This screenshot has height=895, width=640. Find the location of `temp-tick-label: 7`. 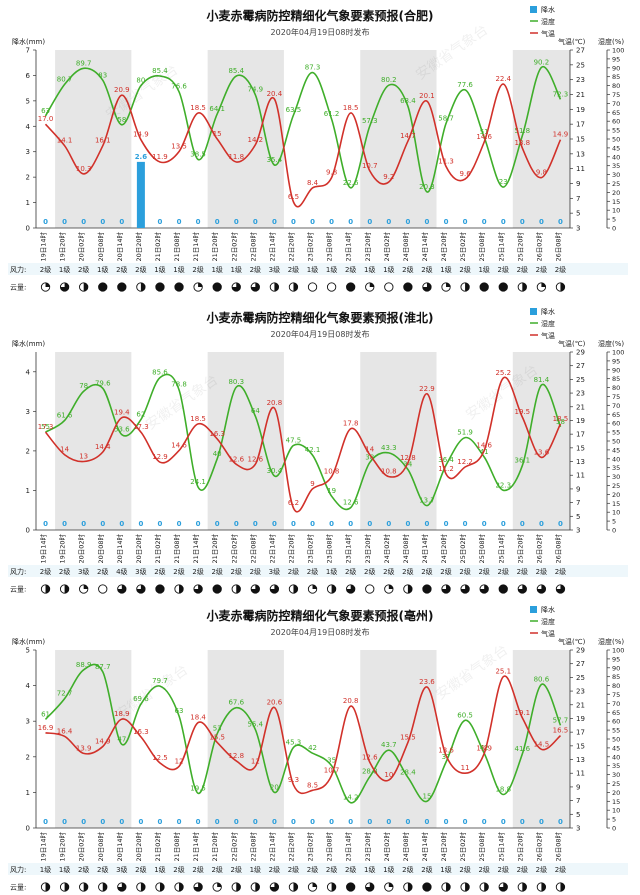

temp-tick-label: 7 is located at coordinates (578, 801).